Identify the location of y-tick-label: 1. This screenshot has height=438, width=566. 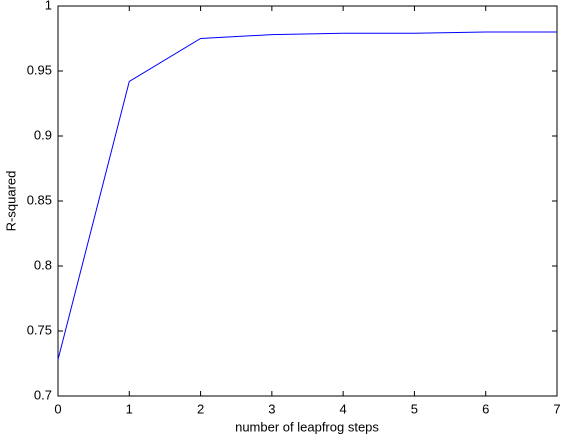
(48, 6).